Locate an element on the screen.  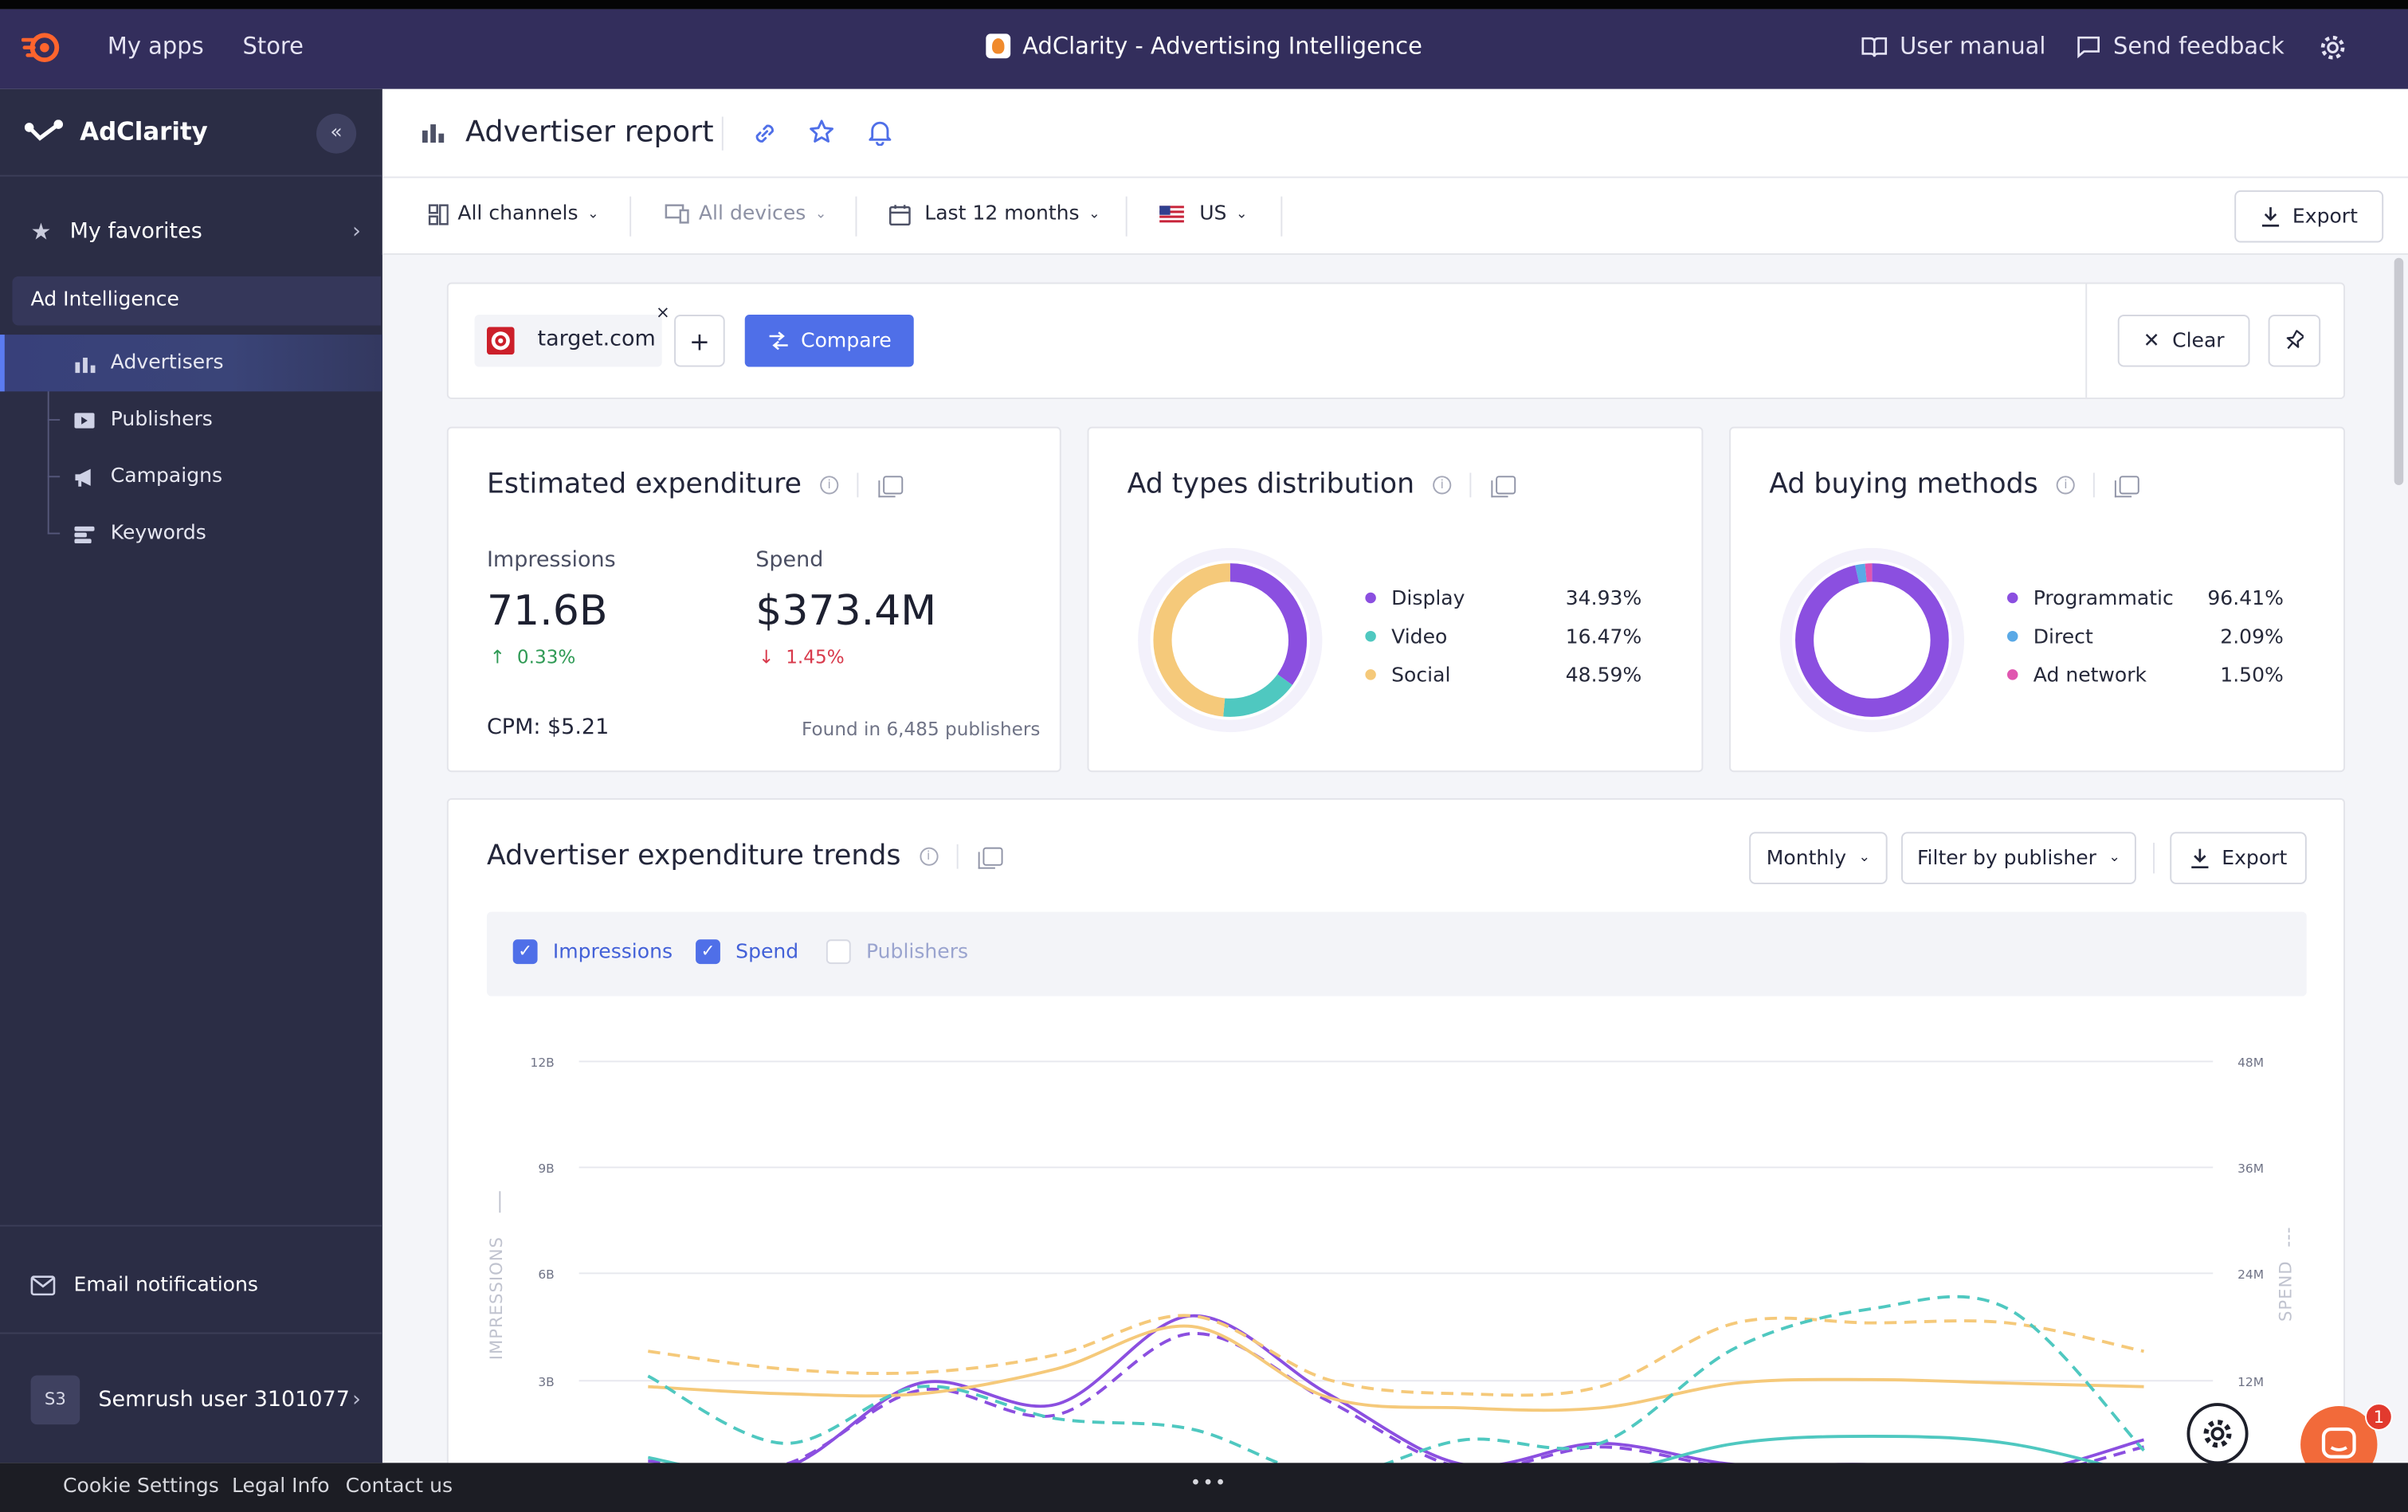
ad-buying-donut-chart is located at coordinates (1872, 640).